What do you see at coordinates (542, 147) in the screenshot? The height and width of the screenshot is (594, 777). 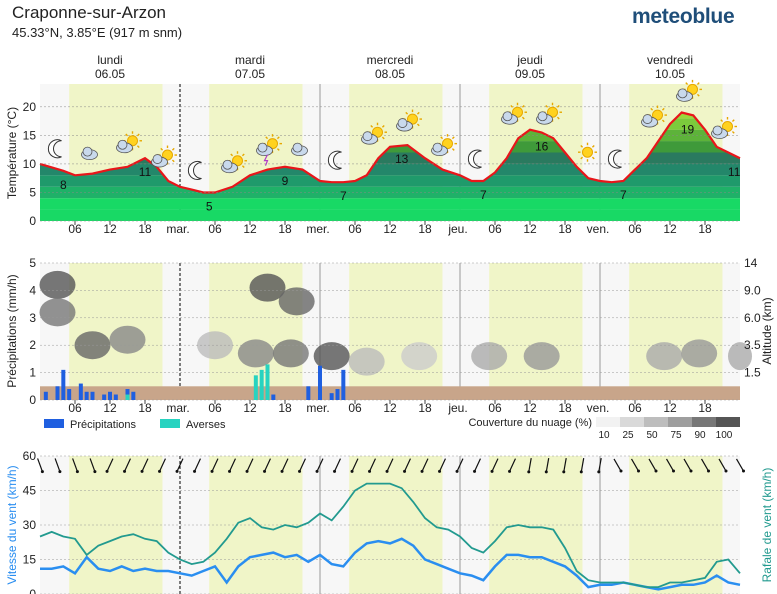 I see `temperature-label: 16` at bounding box center [542, 147].